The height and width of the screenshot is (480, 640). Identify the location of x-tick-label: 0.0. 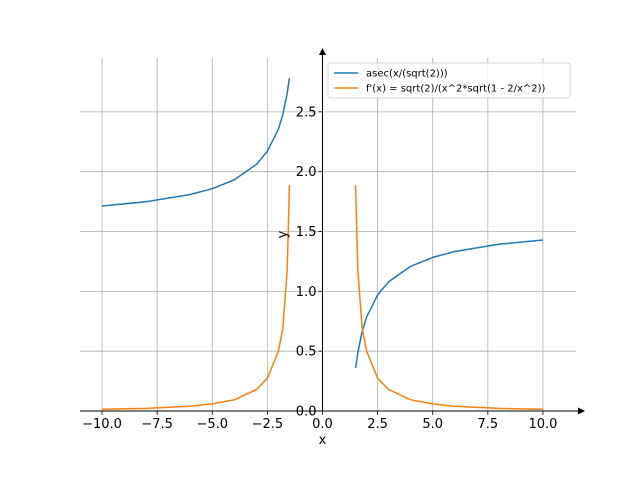
(322, 424).